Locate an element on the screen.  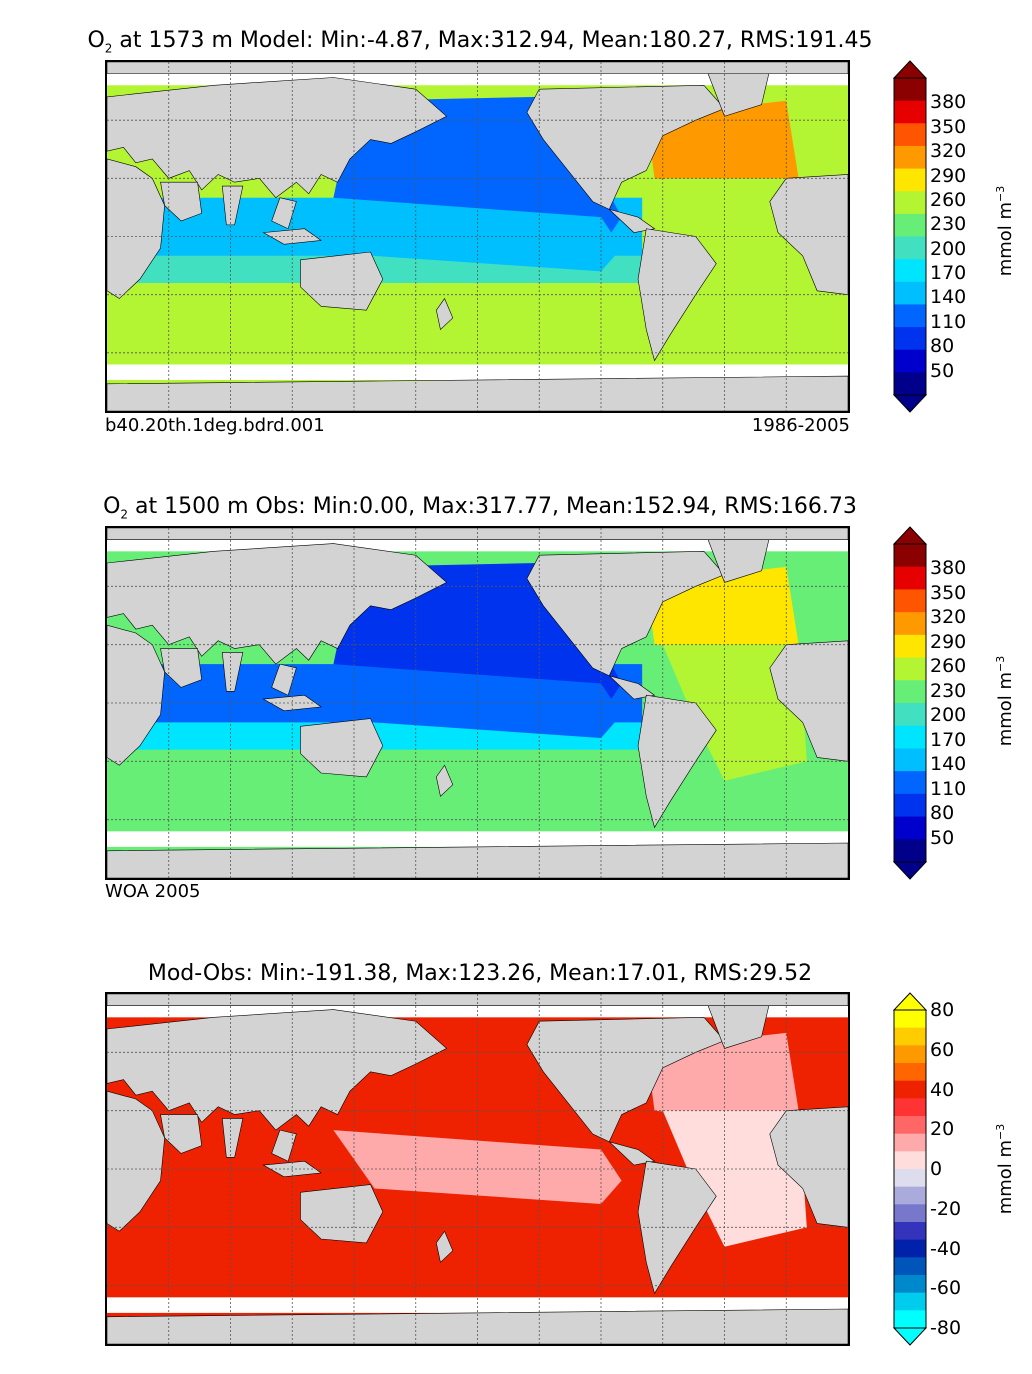
colorbar-extend-max is located at coordinates (910, 1001).